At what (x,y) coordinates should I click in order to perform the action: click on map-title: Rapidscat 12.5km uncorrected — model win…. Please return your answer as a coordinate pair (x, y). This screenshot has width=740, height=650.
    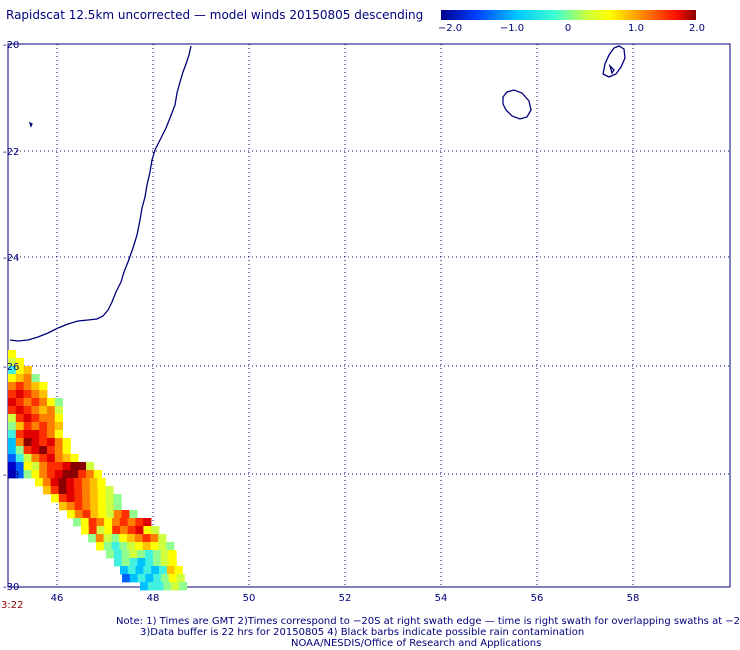
    Looking at the image, I should click on (215, 15).